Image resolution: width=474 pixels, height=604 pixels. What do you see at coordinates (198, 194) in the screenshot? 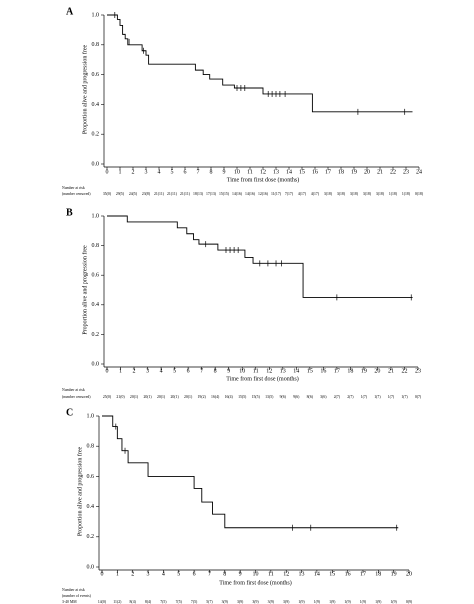
I see `risk-count: 18(13)` at bounding box center [198, 194].